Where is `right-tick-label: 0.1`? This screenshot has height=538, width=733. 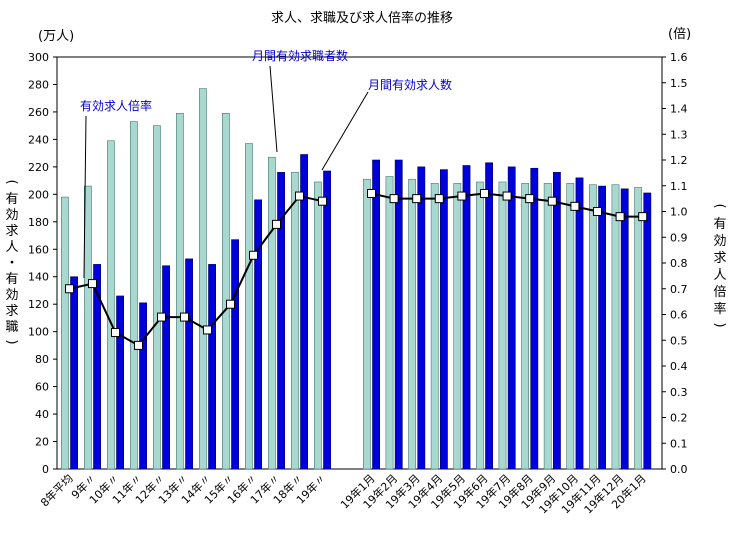
right-tick-label: 0.1 is located at coordinates (679, 443).